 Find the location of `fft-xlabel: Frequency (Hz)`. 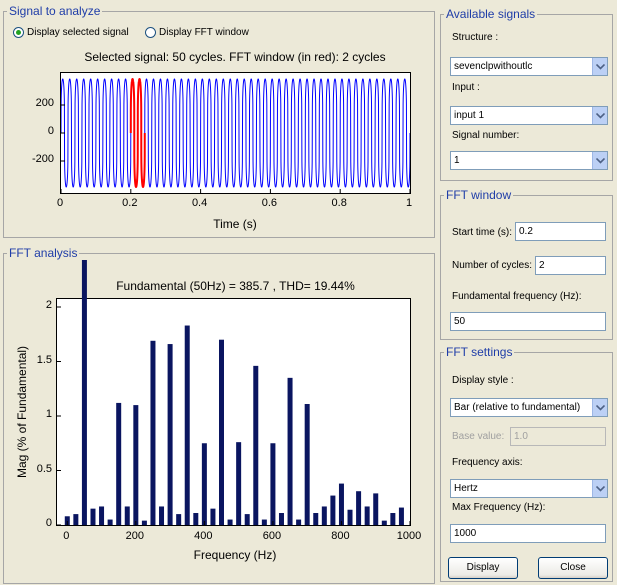

fft-xlabel: Frequency (Hz) is located at coordinates (235, 555).